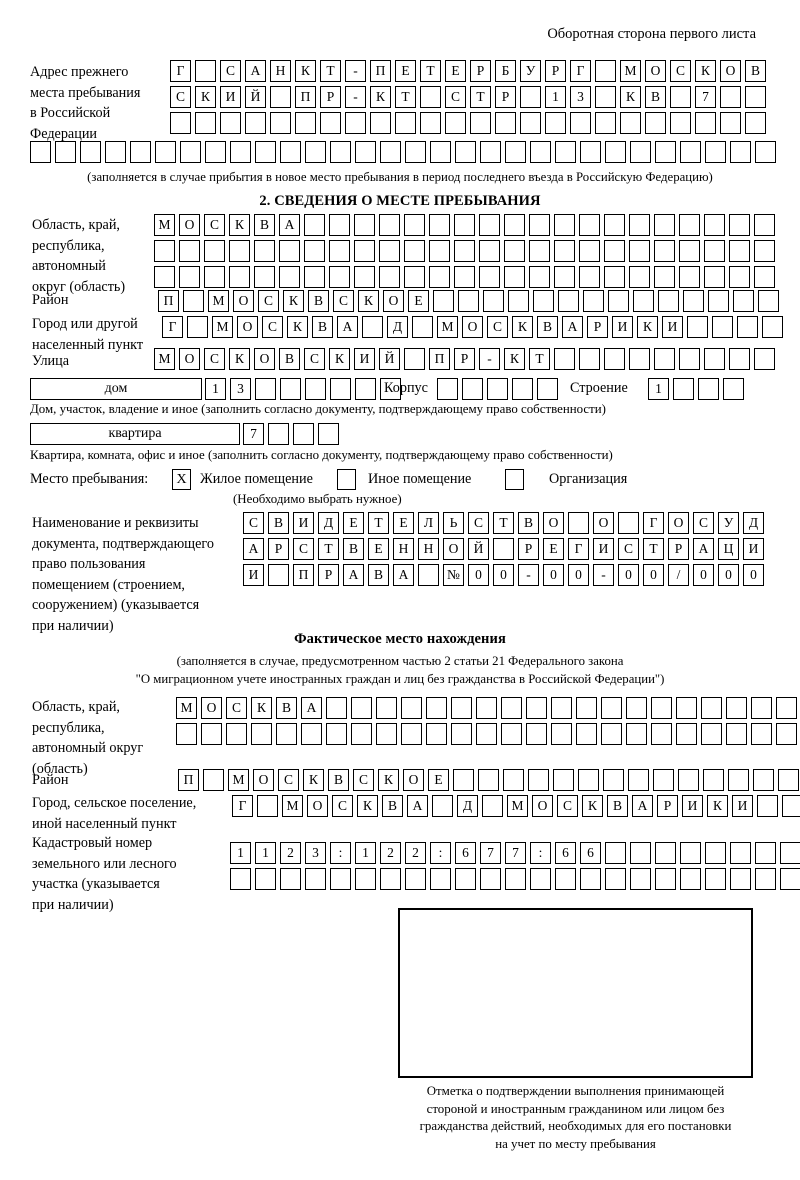 The width and height of the screenshot is (800, 1180). I want to click on district-cell-3: М, so click(218, 301).